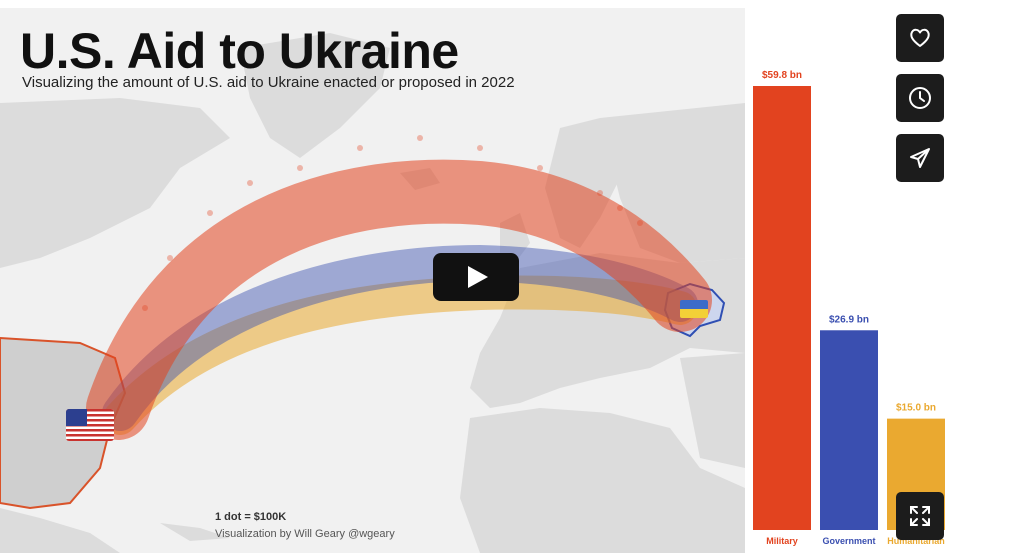 The image size is (1011, 558). What do you see at coordinates (916, 408) in the screenshot?
I see `bar-value-label: $15.0 bn` at bounding box center [916, 408].